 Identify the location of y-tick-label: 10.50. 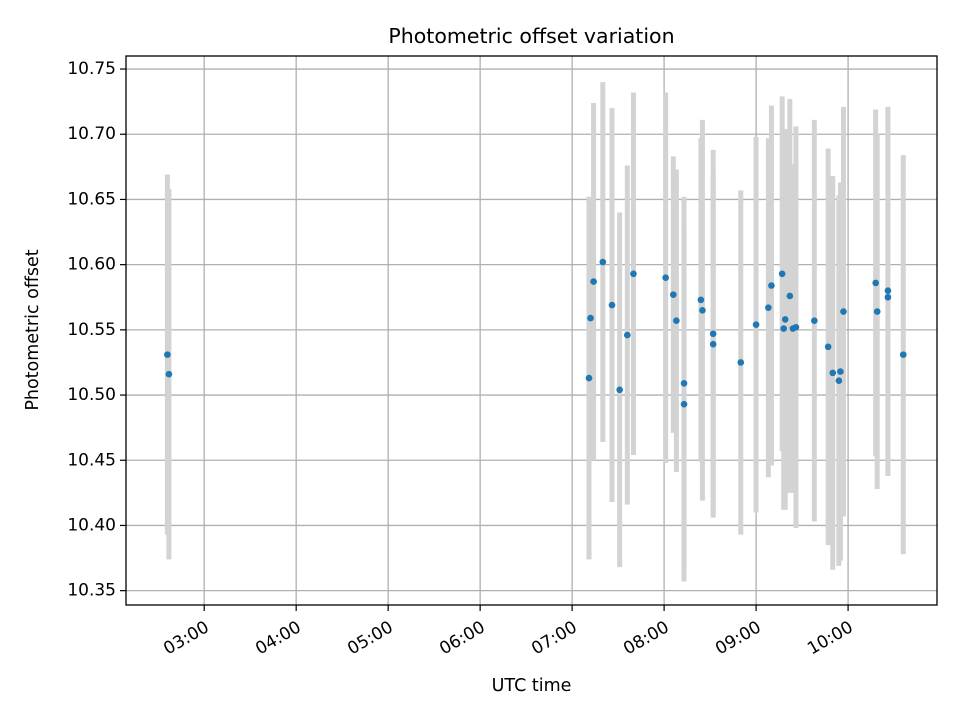
(91, 395).